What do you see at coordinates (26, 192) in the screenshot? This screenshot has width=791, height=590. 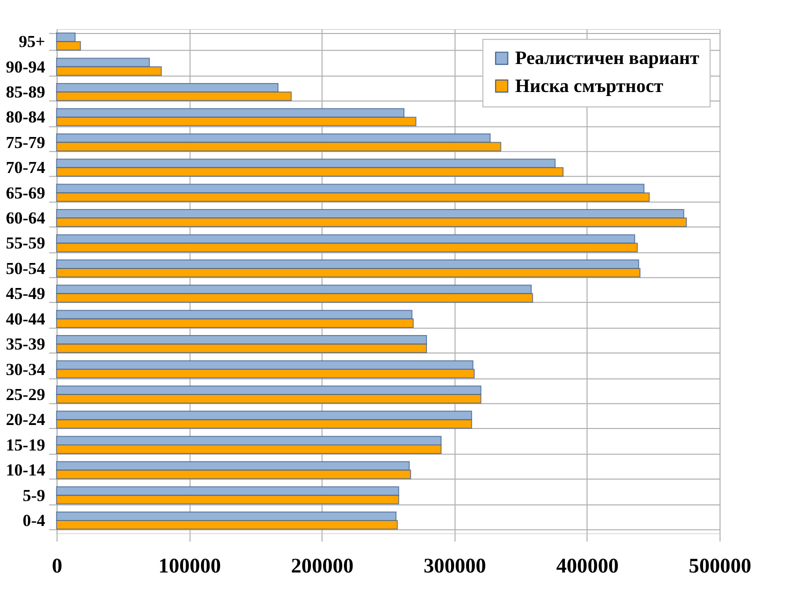 I see `y-tick-label: 65-69` at bounding box center [26, 192].